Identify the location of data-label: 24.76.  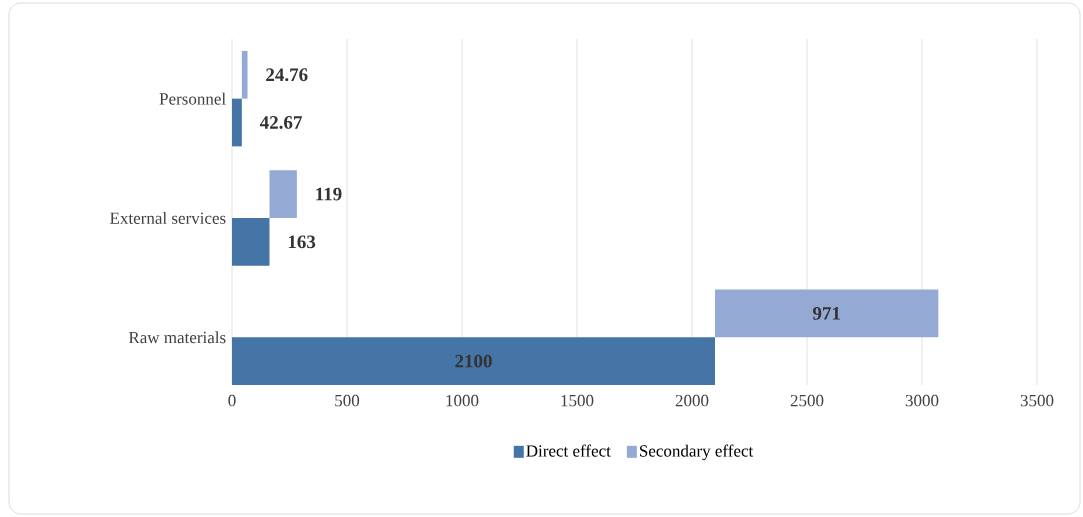
(287, 75).